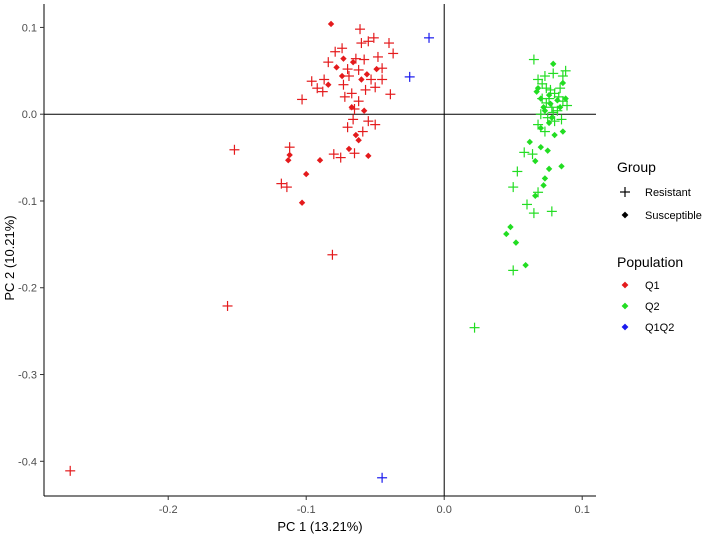  Describe the element at coordinates (9, 257) in the screenshot. I see `y-axis-title: PC 2 (10.21%)` at that location.